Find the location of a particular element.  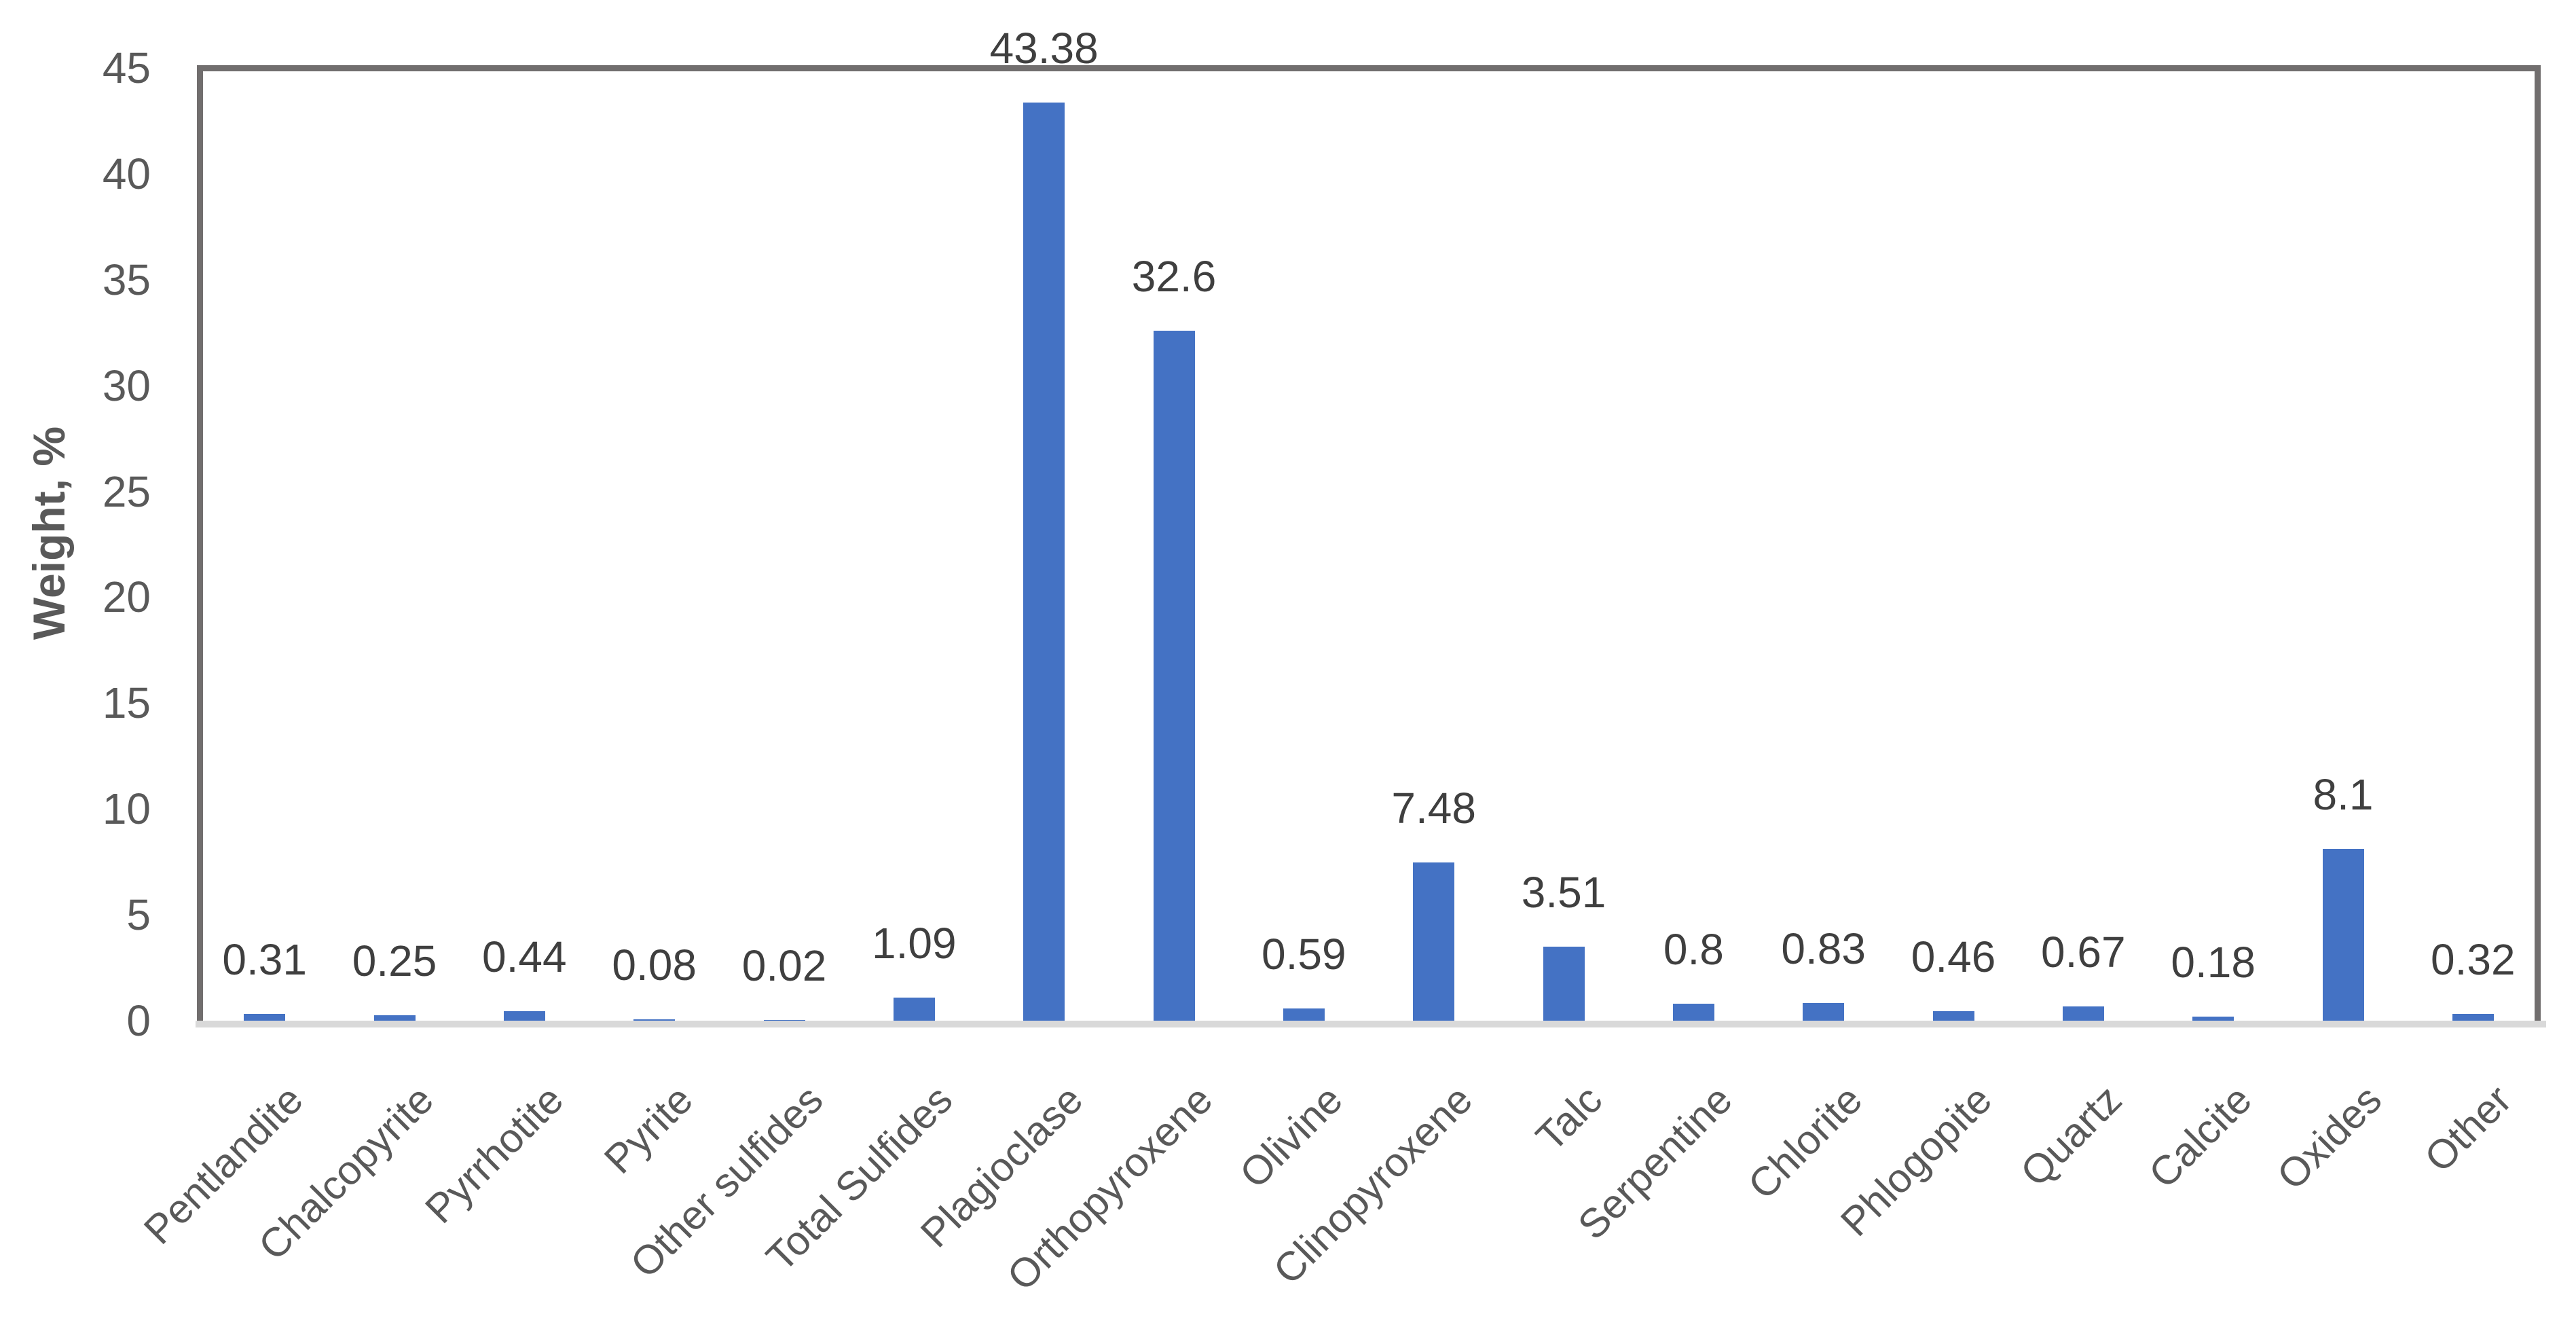

value-label-olivine: 0.59 is located at coordinates (1304, 955).